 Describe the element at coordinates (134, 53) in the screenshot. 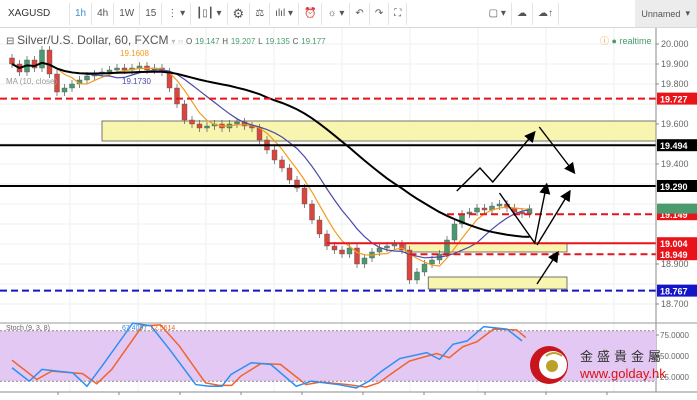

I see `ma-fast-value: 19.1608` at that location.